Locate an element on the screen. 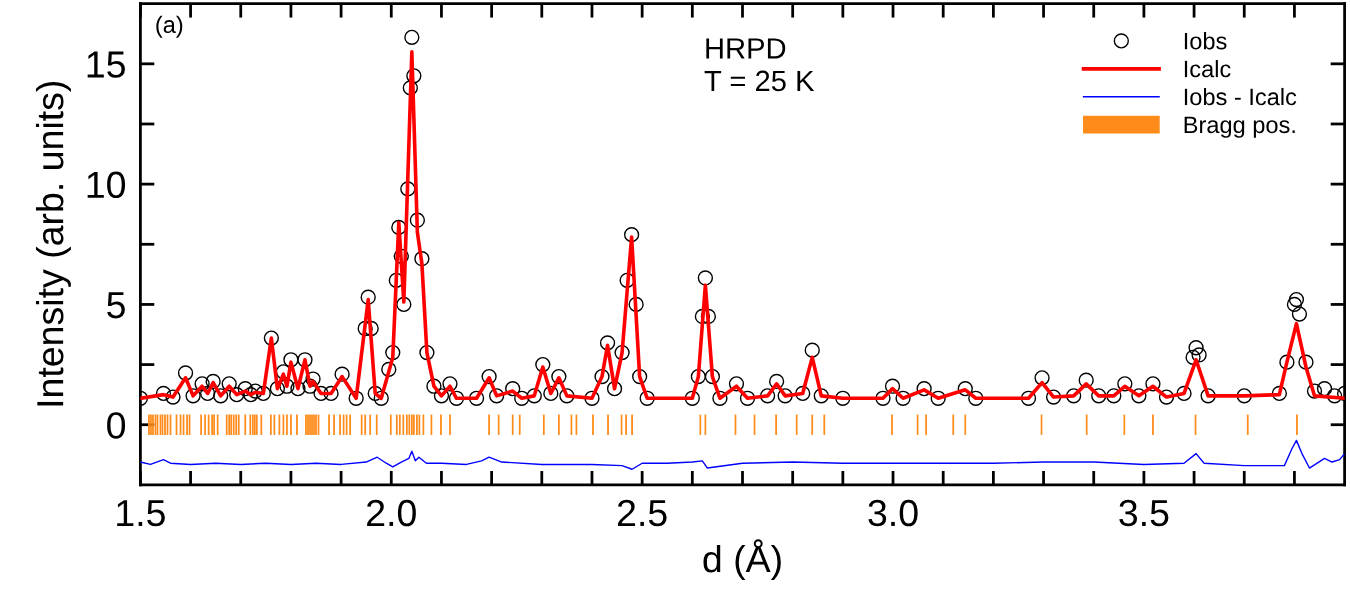  x-tick-label: 3.5 is located at coordinates (1144, 513).